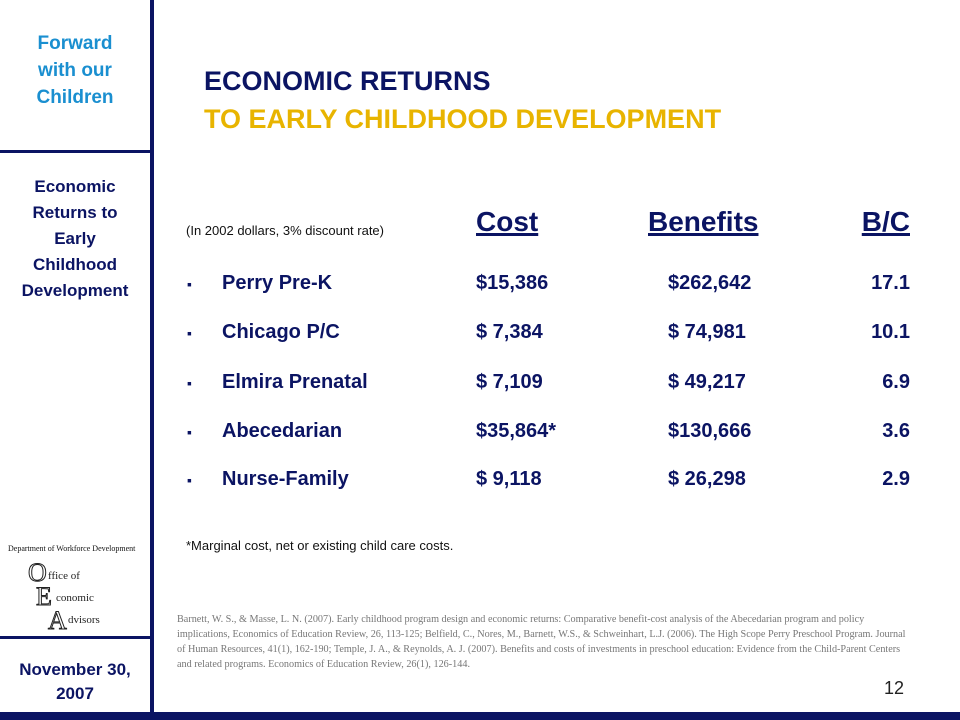 The width and height of the screenshot is (960, 720). What do you see at coordinates (894, 688) in the screenshot?
I see `page-number: 12` at bounding box center [894, 688].